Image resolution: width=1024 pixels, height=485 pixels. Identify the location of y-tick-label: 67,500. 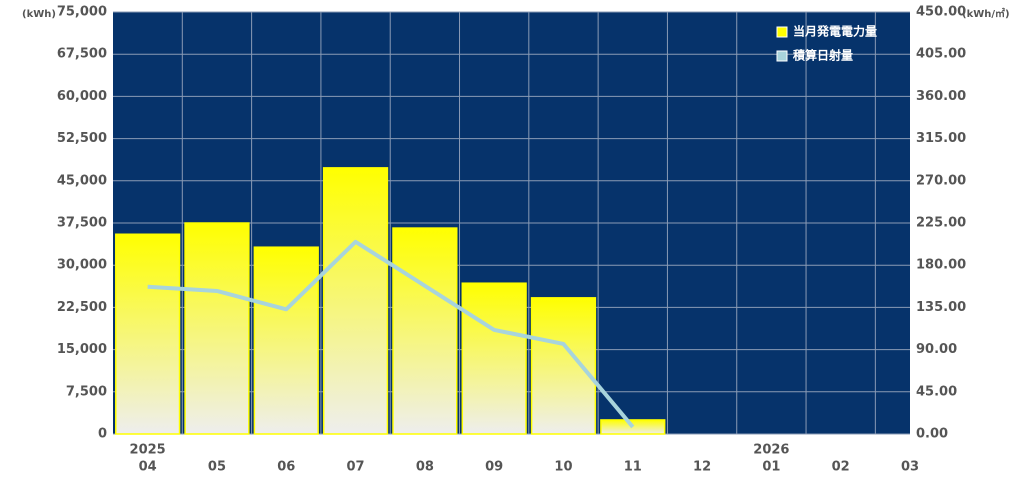
(82, 54).